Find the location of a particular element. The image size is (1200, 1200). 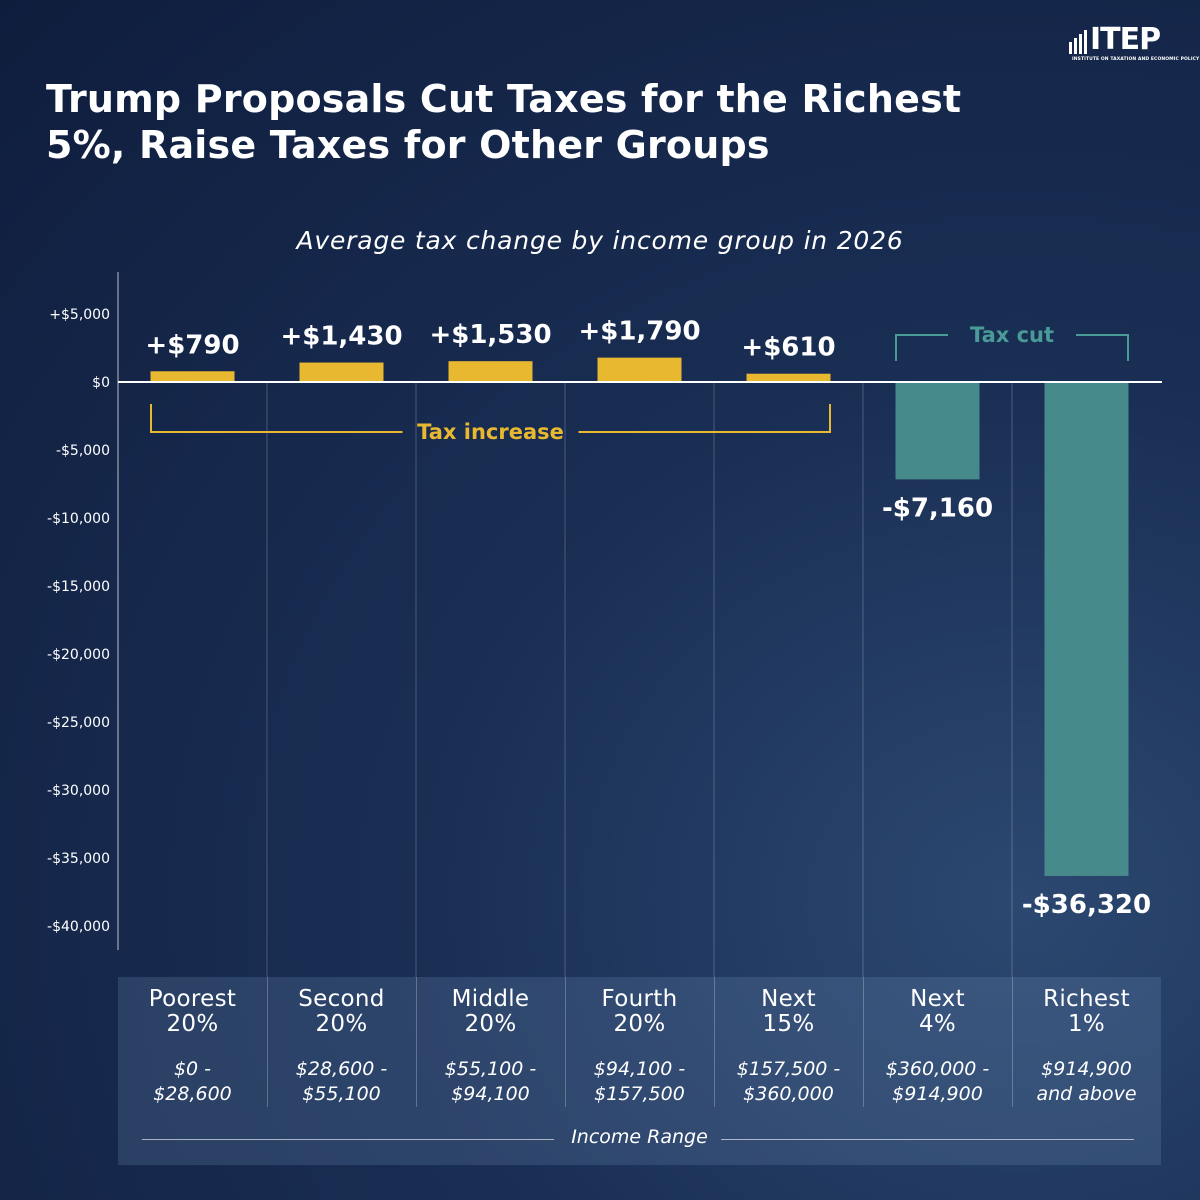

category-income-range: $55,100 - $94,100 is located at coordinates (490, 1081).